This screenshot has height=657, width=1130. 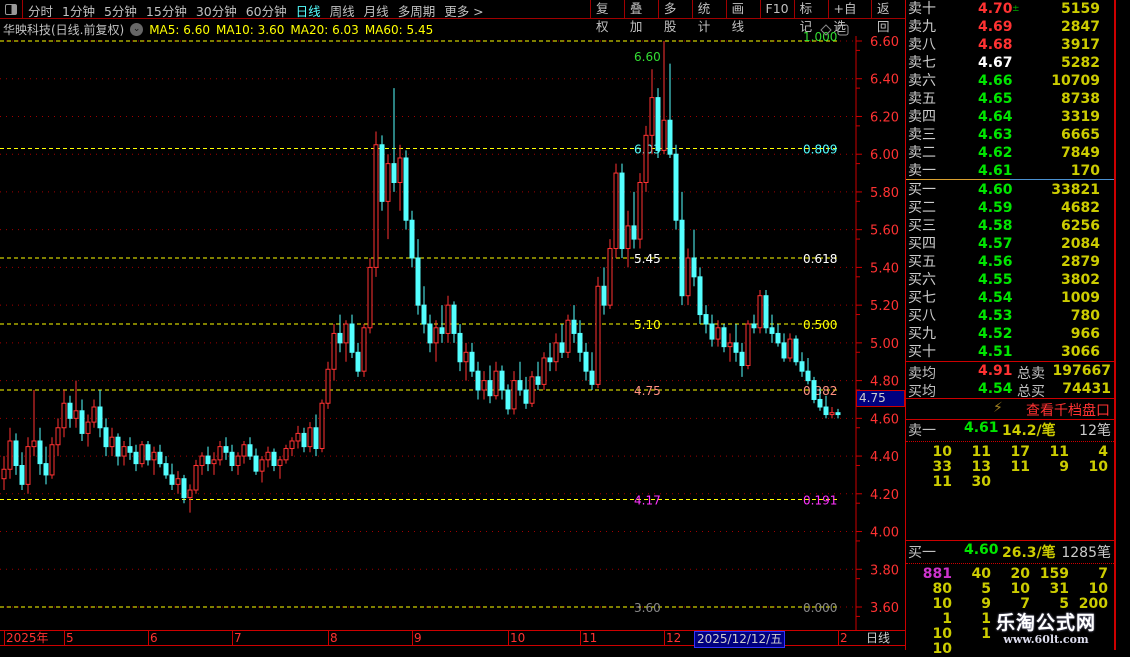 I want to click on period-tab: 月线, so click(x=376, y=11).